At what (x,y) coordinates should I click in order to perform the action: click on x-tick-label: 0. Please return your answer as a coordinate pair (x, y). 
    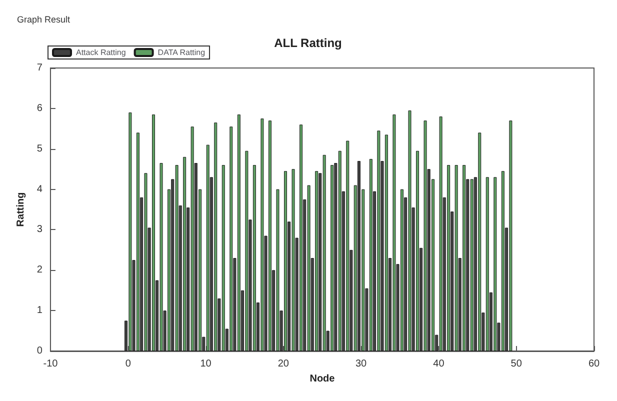
    Looking at the image, I should click on (128, 364).